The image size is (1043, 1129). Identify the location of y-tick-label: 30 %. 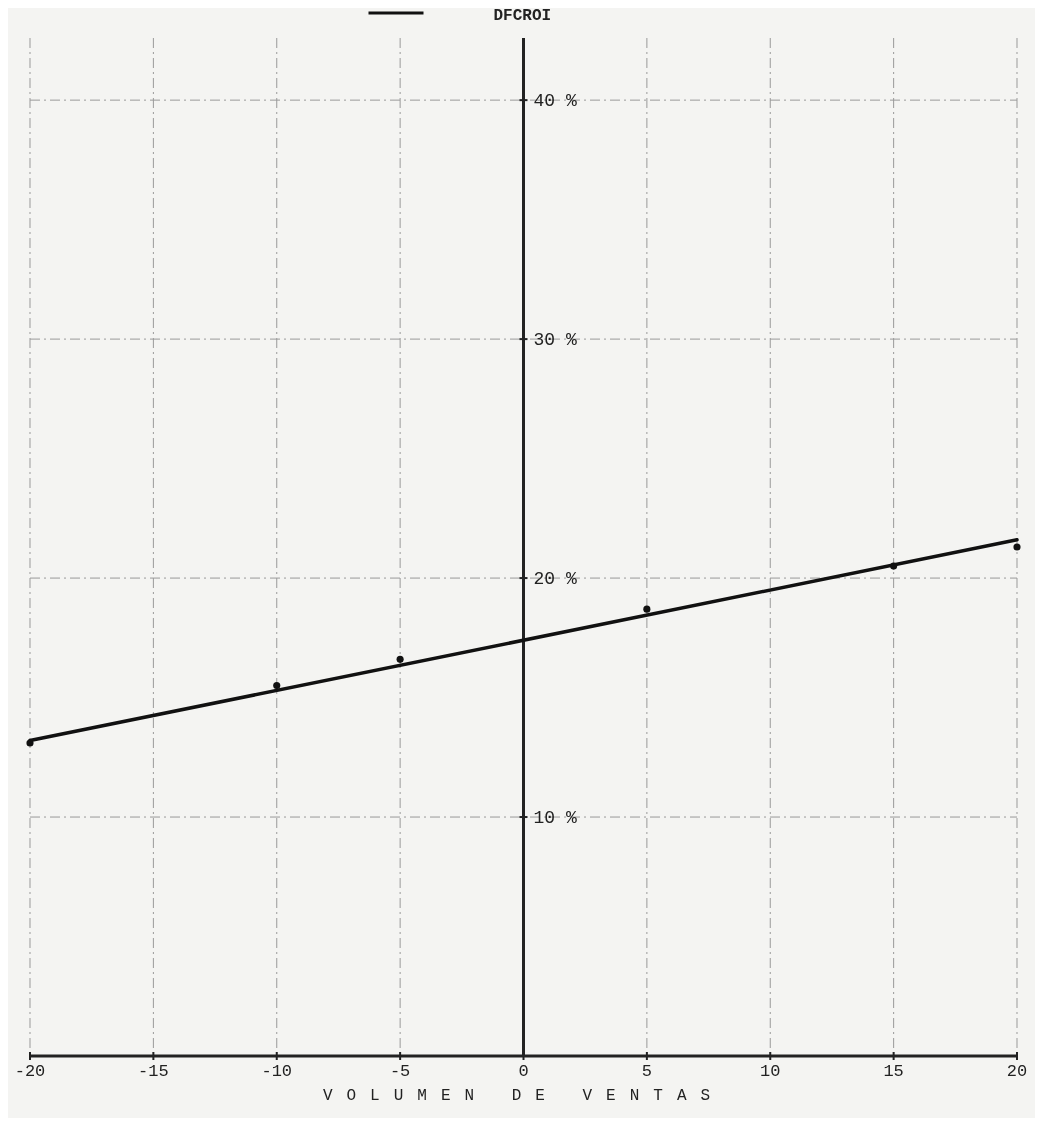
(555, 340).